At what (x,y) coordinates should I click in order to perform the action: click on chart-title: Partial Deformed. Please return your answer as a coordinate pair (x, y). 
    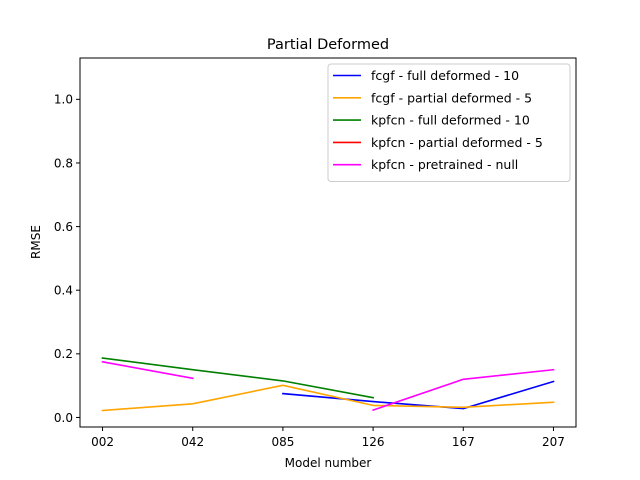
    Looking at the image, I should click on (328, 45).